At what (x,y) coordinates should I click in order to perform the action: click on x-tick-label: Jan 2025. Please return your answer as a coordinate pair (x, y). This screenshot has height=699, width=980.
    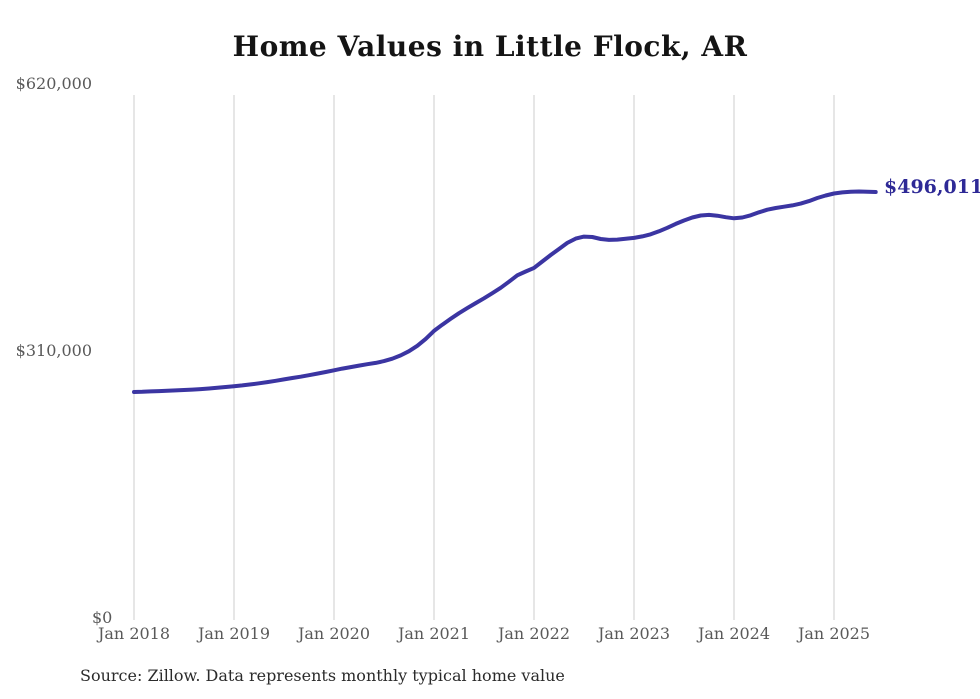
    Looking at the image, I should click on (834, 633).